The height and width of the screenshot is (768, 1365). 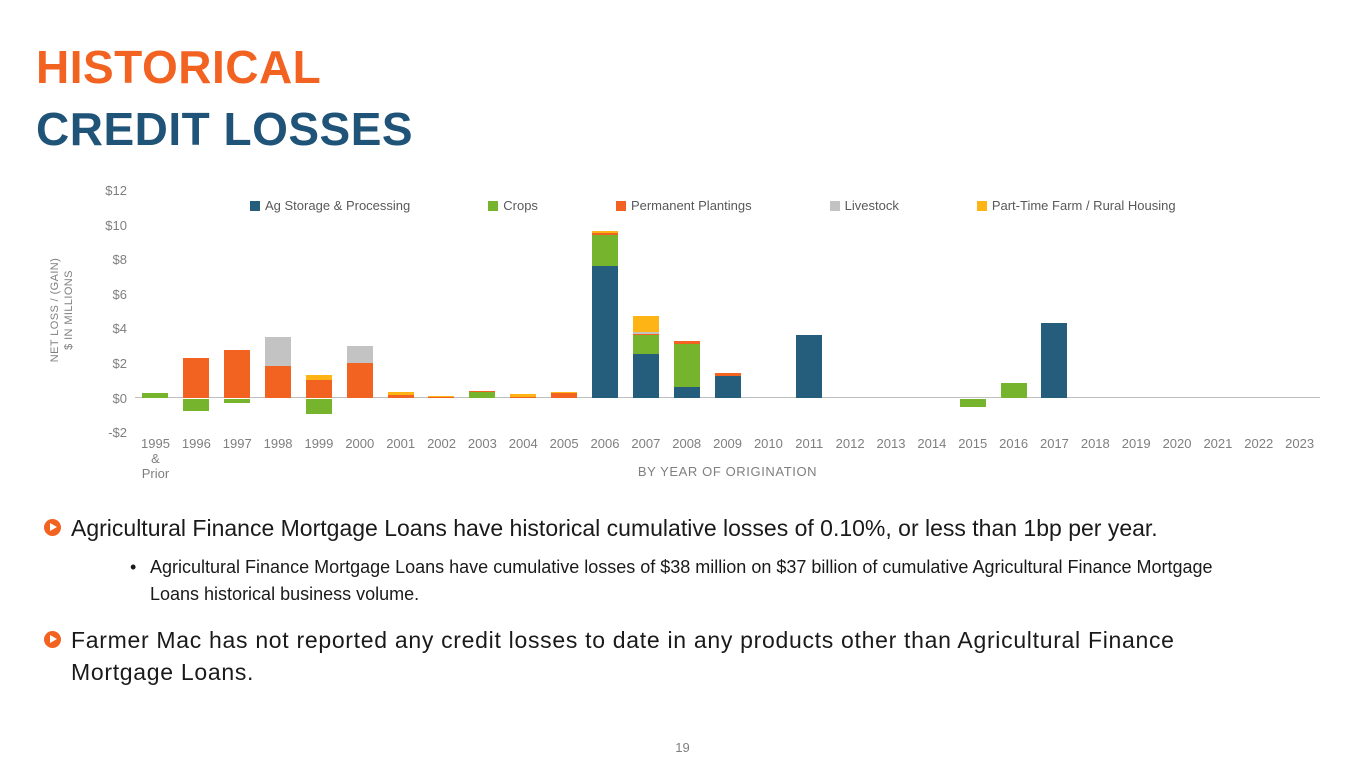 What do you see at coordinates (117, 433) in the screenshot?
I see `y-tick-label: -$2` at bounding box center [117, 433].